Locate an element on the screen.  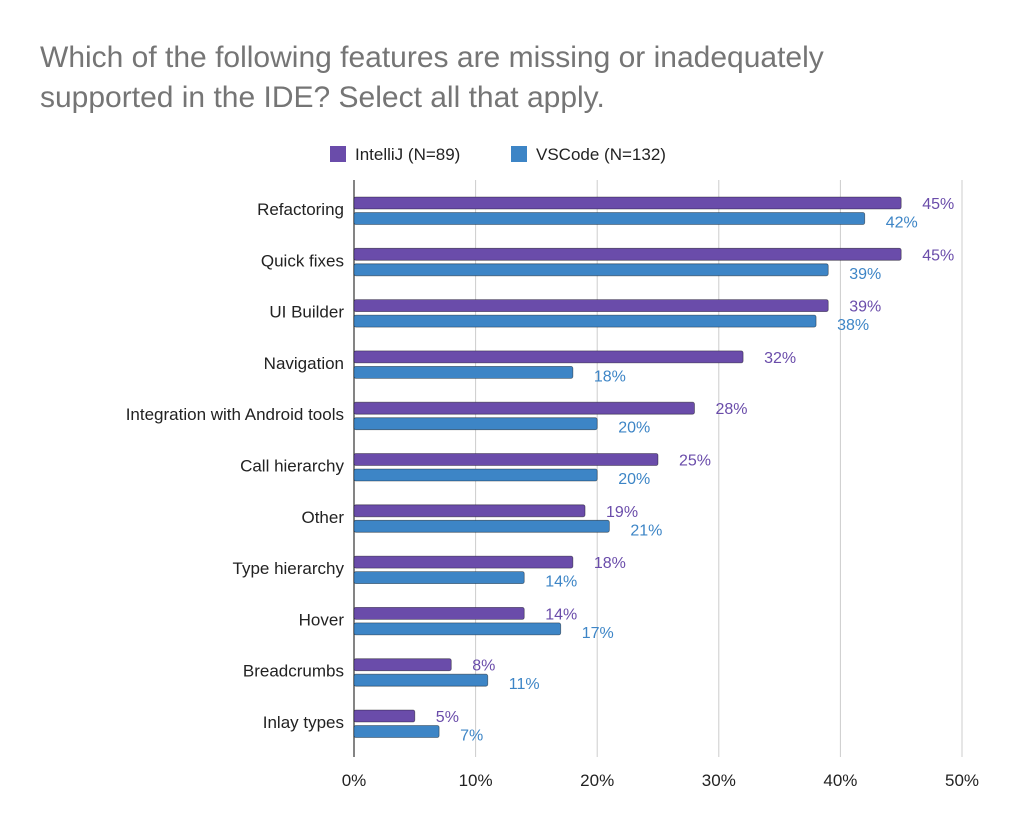
x-tick-label: 10% is located at coordinates (476, 780).